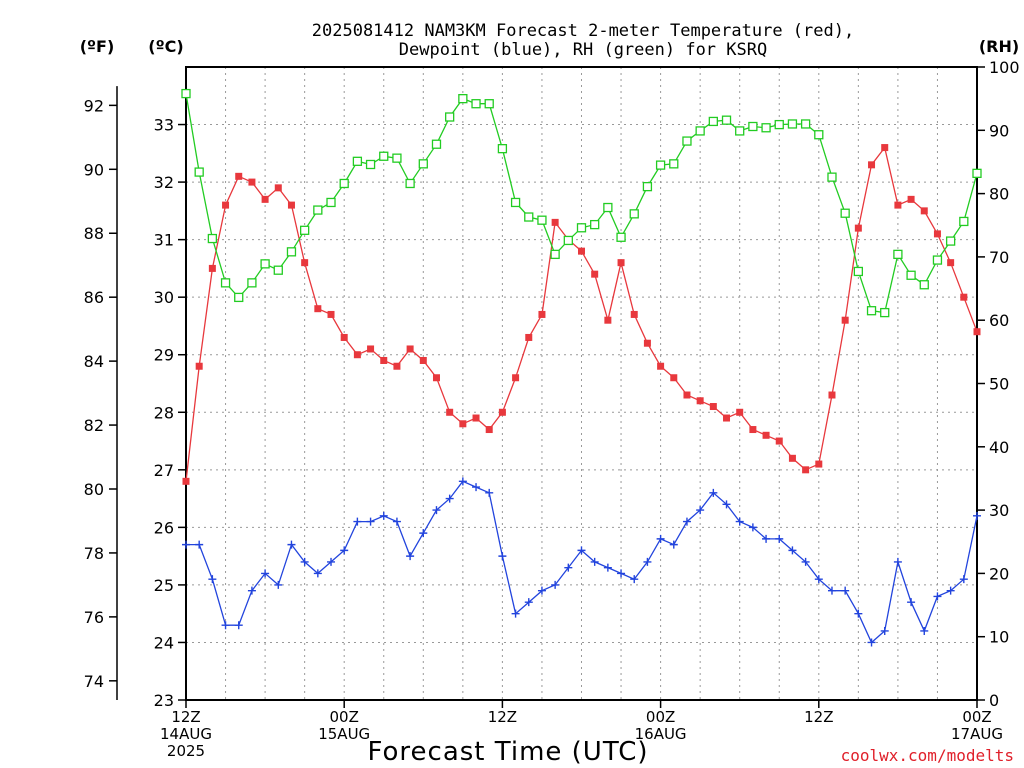  I want to click on chart-title-line-2: Dewpoint (blue), RH (green) for KSRQ, so click(583, 50).